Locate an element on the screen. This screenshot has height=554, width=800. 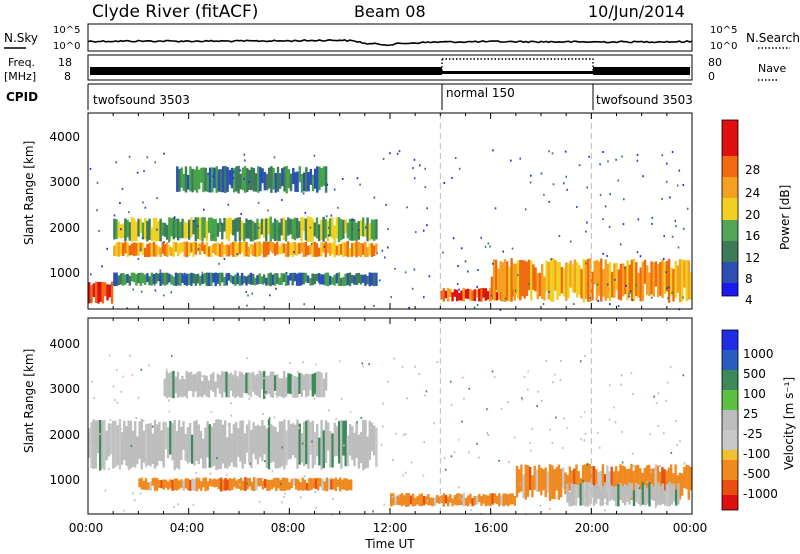
velocity-ytick-4000: 4000 is located at coordinates (64, 344).